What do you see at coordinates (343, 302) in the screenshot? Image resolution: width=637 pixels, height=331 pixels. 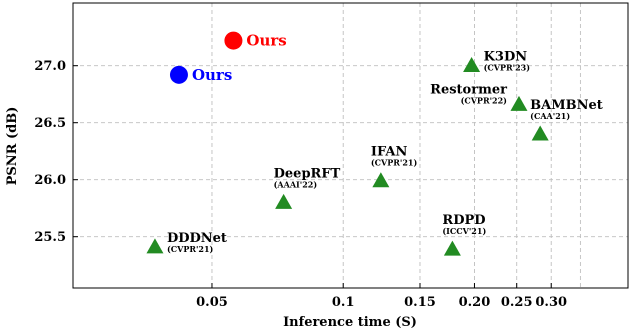 I see `x-tick-label-1: 0.1` at bounding box center [343, 302].